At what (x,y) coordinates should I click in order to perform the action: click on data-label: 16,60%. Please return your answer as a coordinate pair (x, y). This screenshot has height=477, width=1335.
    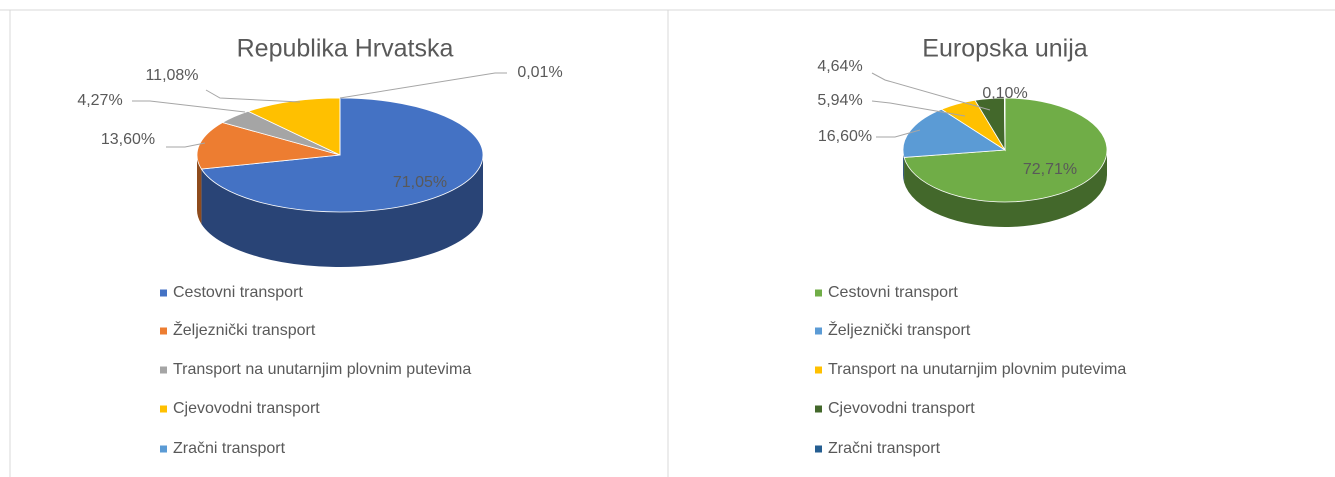
    Looking at the image, I should click on (845, 136).